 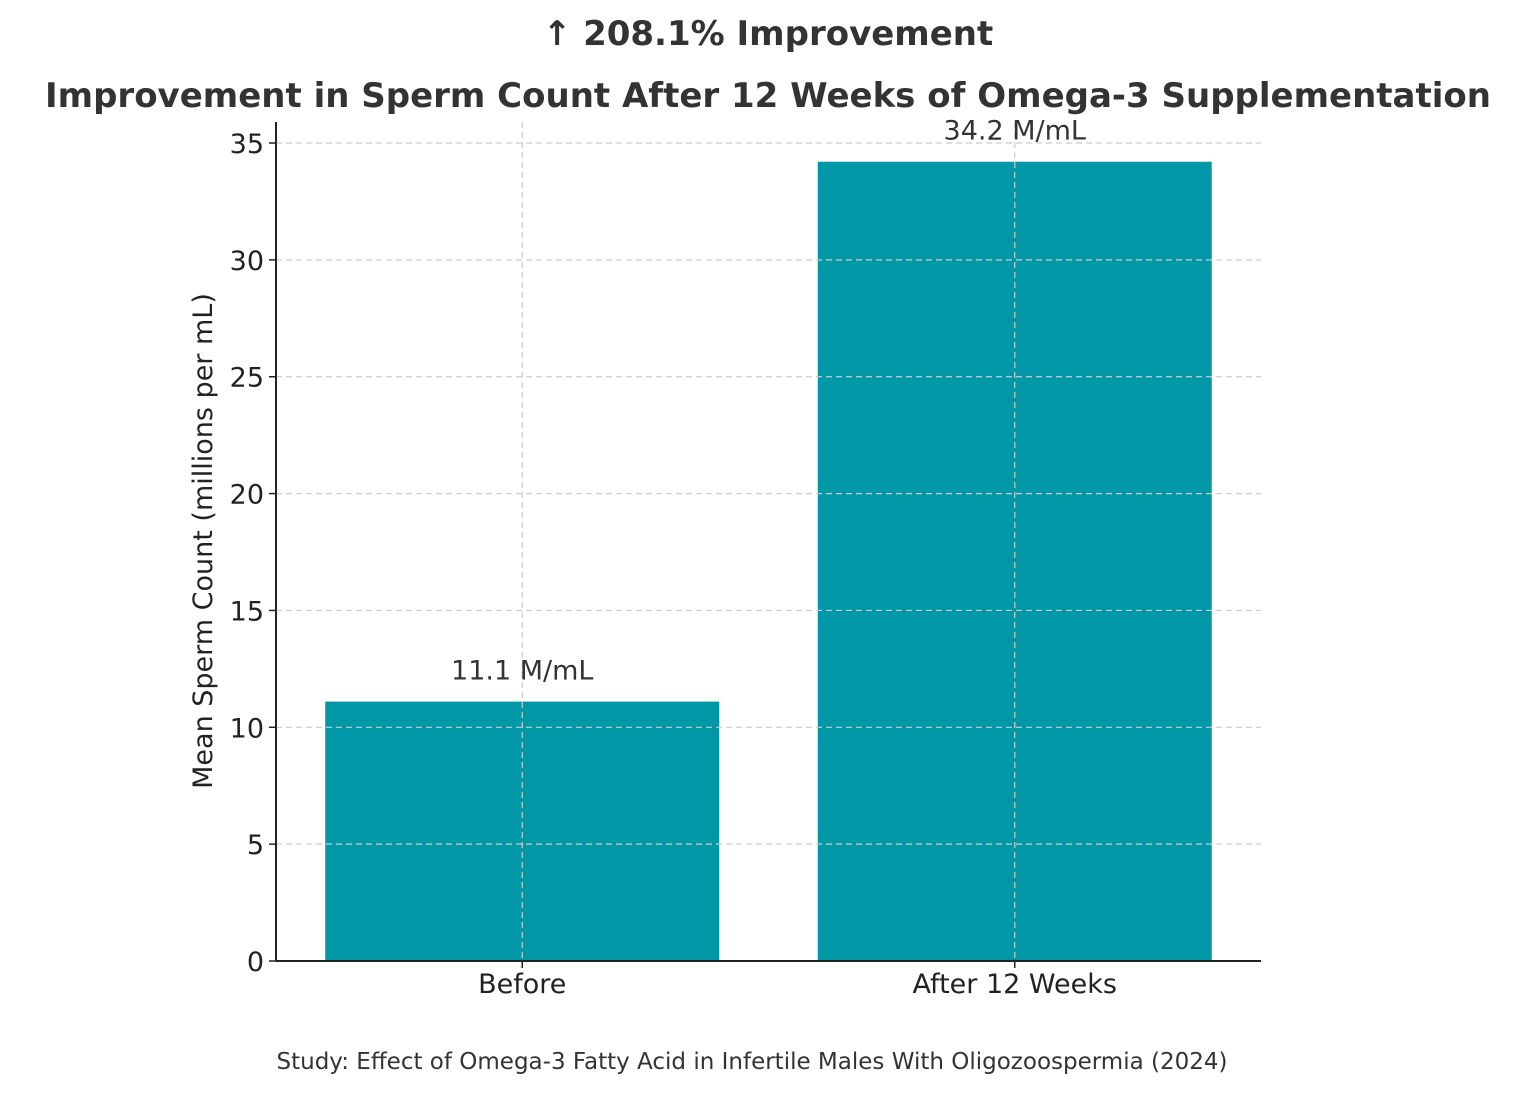 I want to click on y-tick-label-5: 25, so click(x=247, y=378).